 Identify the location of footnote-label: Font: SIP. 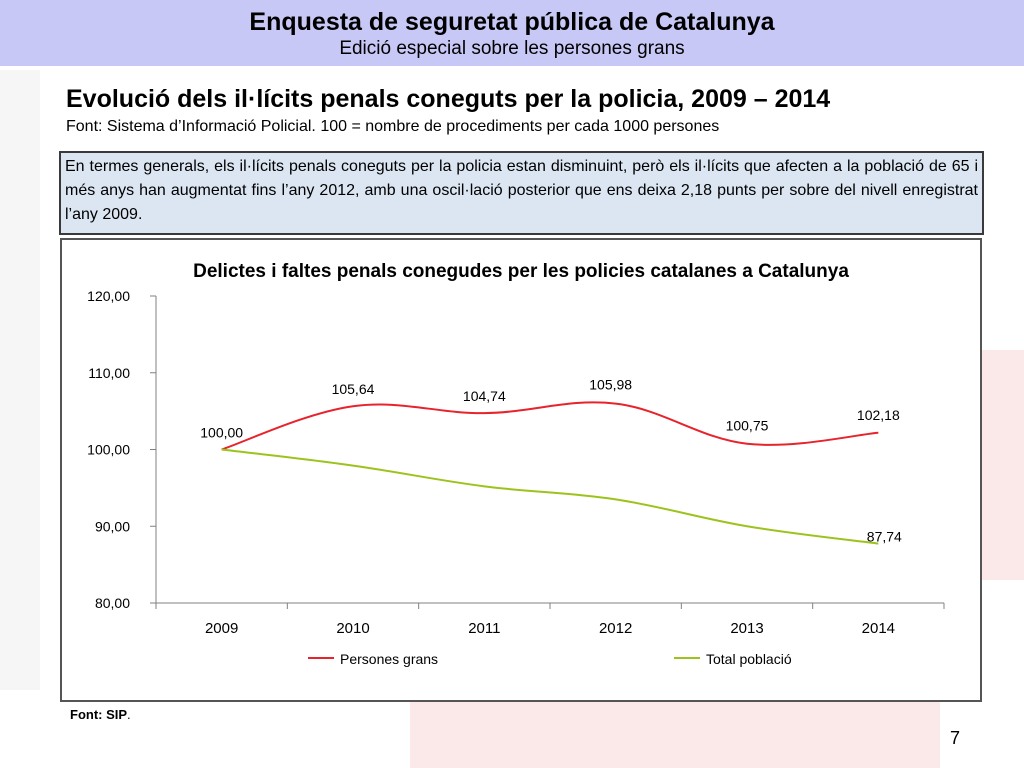
(99, 714).